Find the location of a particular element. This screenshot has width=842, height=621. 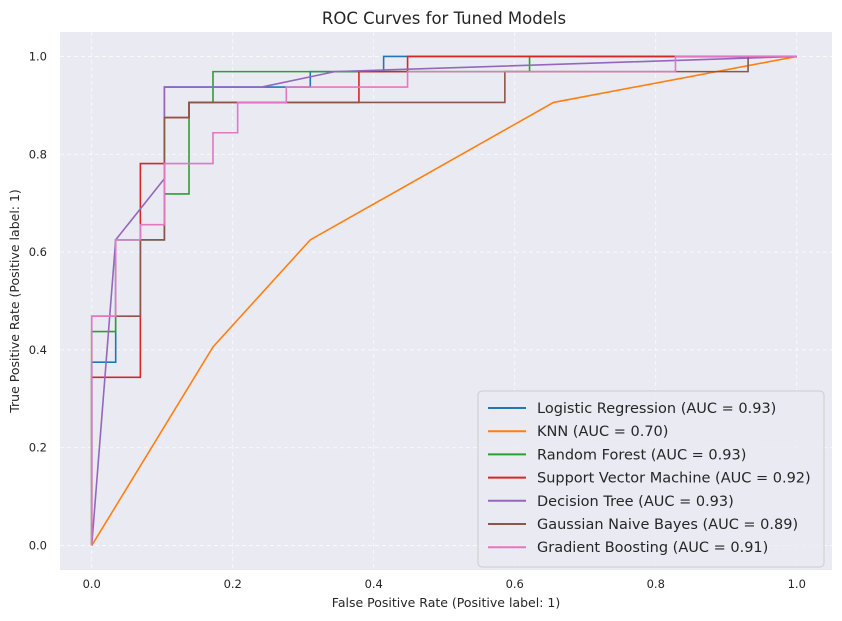

y-tick-label: 1.0 is located at coordinates (38, 56).